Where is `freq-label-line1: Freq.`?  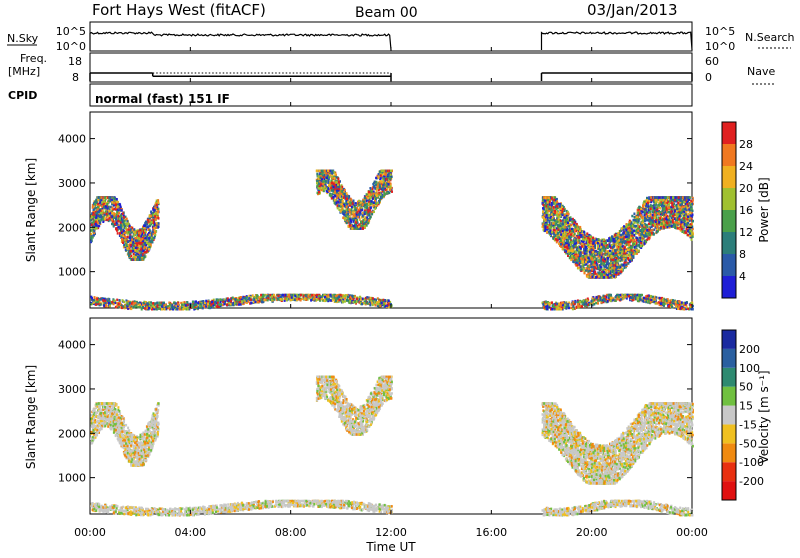 freq-label-line1: Freq. is located at coordinates (33, 58).